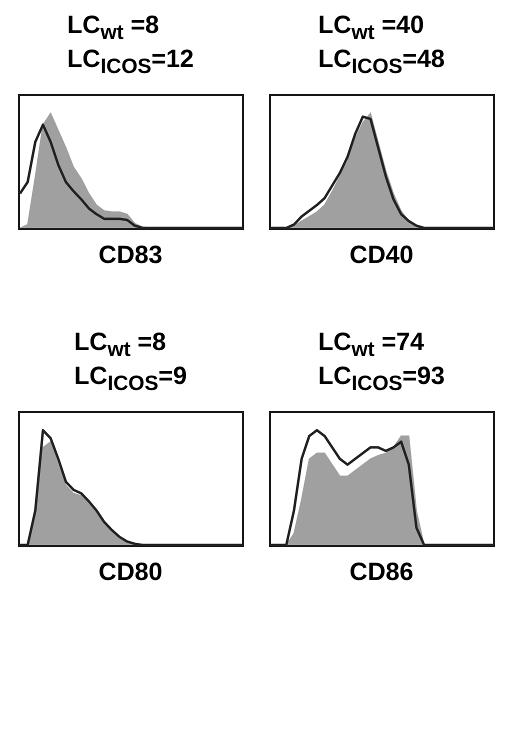  Describe the element at coordinates (371, 28) in the screenshot. I see `chart-title: LC$_{wt}$ =40` at that location.